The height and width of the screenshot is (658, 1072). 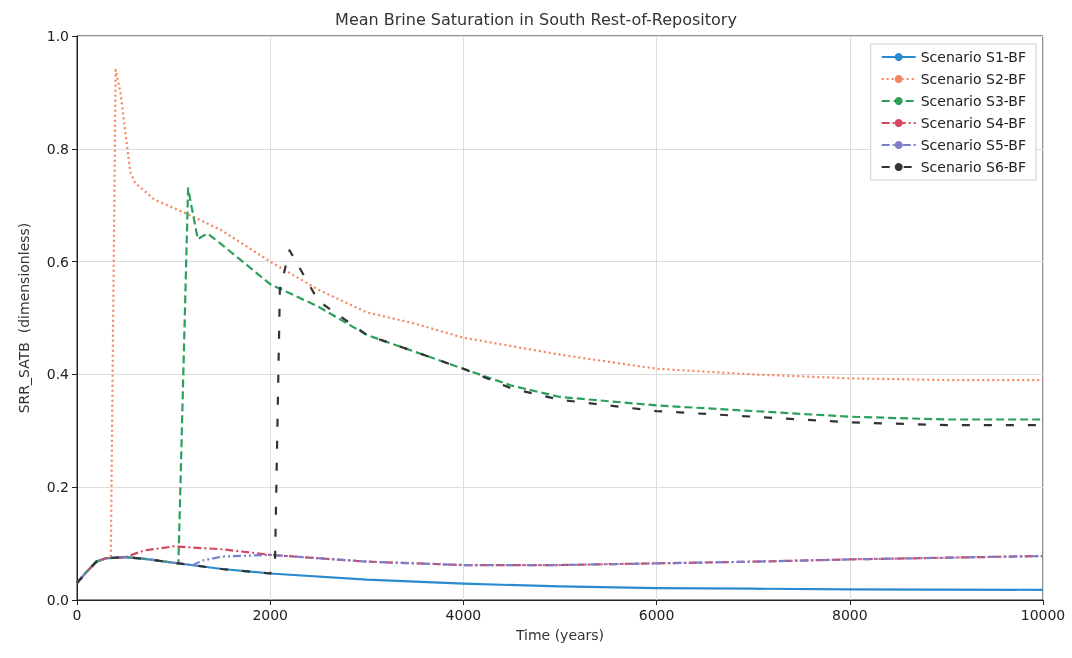 I want to click on y-axis-title: SRR_SATB (dimensionless), so click(x=24, y=318).